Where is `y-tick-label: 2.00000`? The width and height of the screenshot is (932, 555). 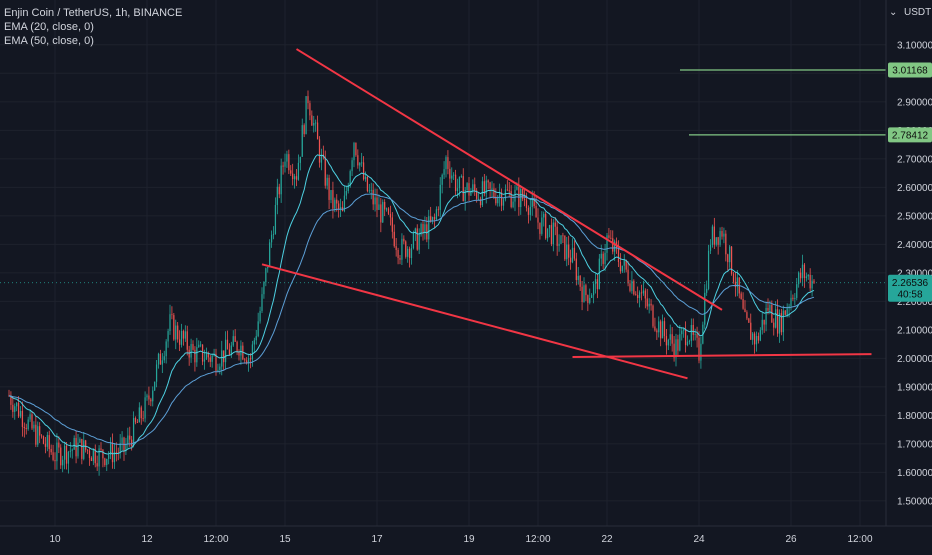 y-tick-label: 2.00000 is located at coordinates (914, 359).